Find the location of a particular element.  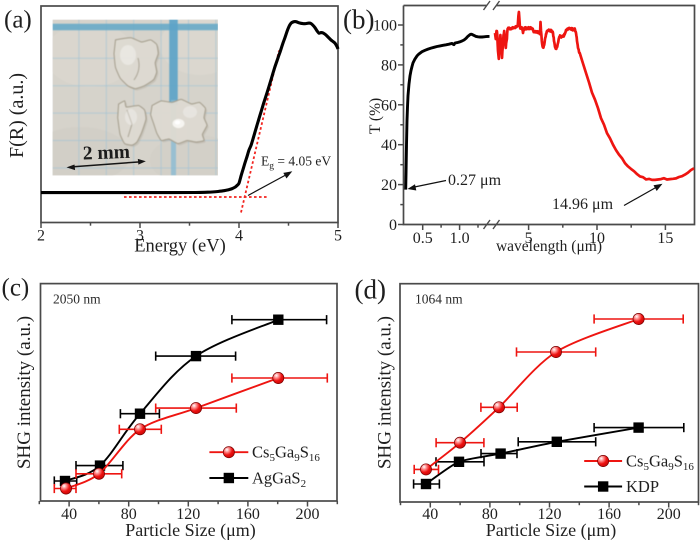

svg-text: 10 is located at coordinates (597, 238).